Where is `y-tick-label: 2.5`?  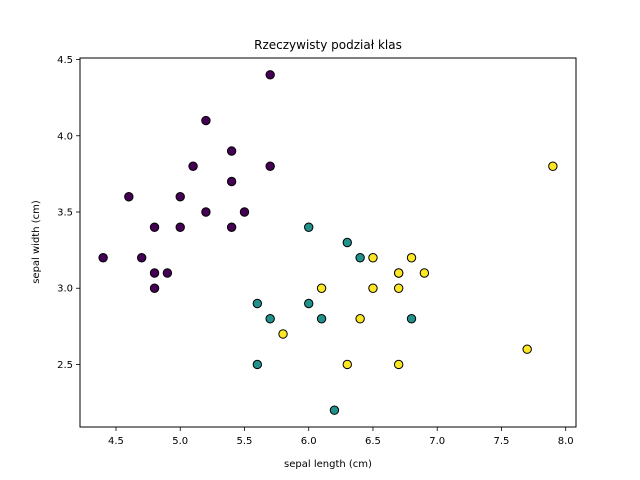 y-tick-label: 2.5 is located at coordinates (65, 365).